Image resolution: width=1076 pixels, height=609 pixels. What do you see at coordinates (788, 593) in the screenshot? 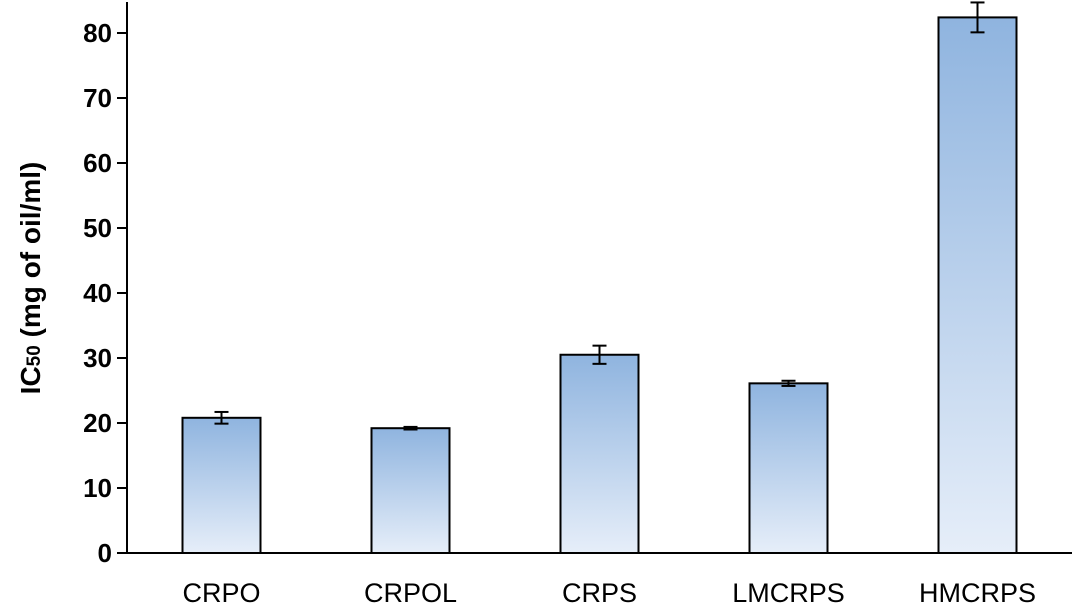
I see `x-category-label: LMCRPS` at bounding box center [788, 593].